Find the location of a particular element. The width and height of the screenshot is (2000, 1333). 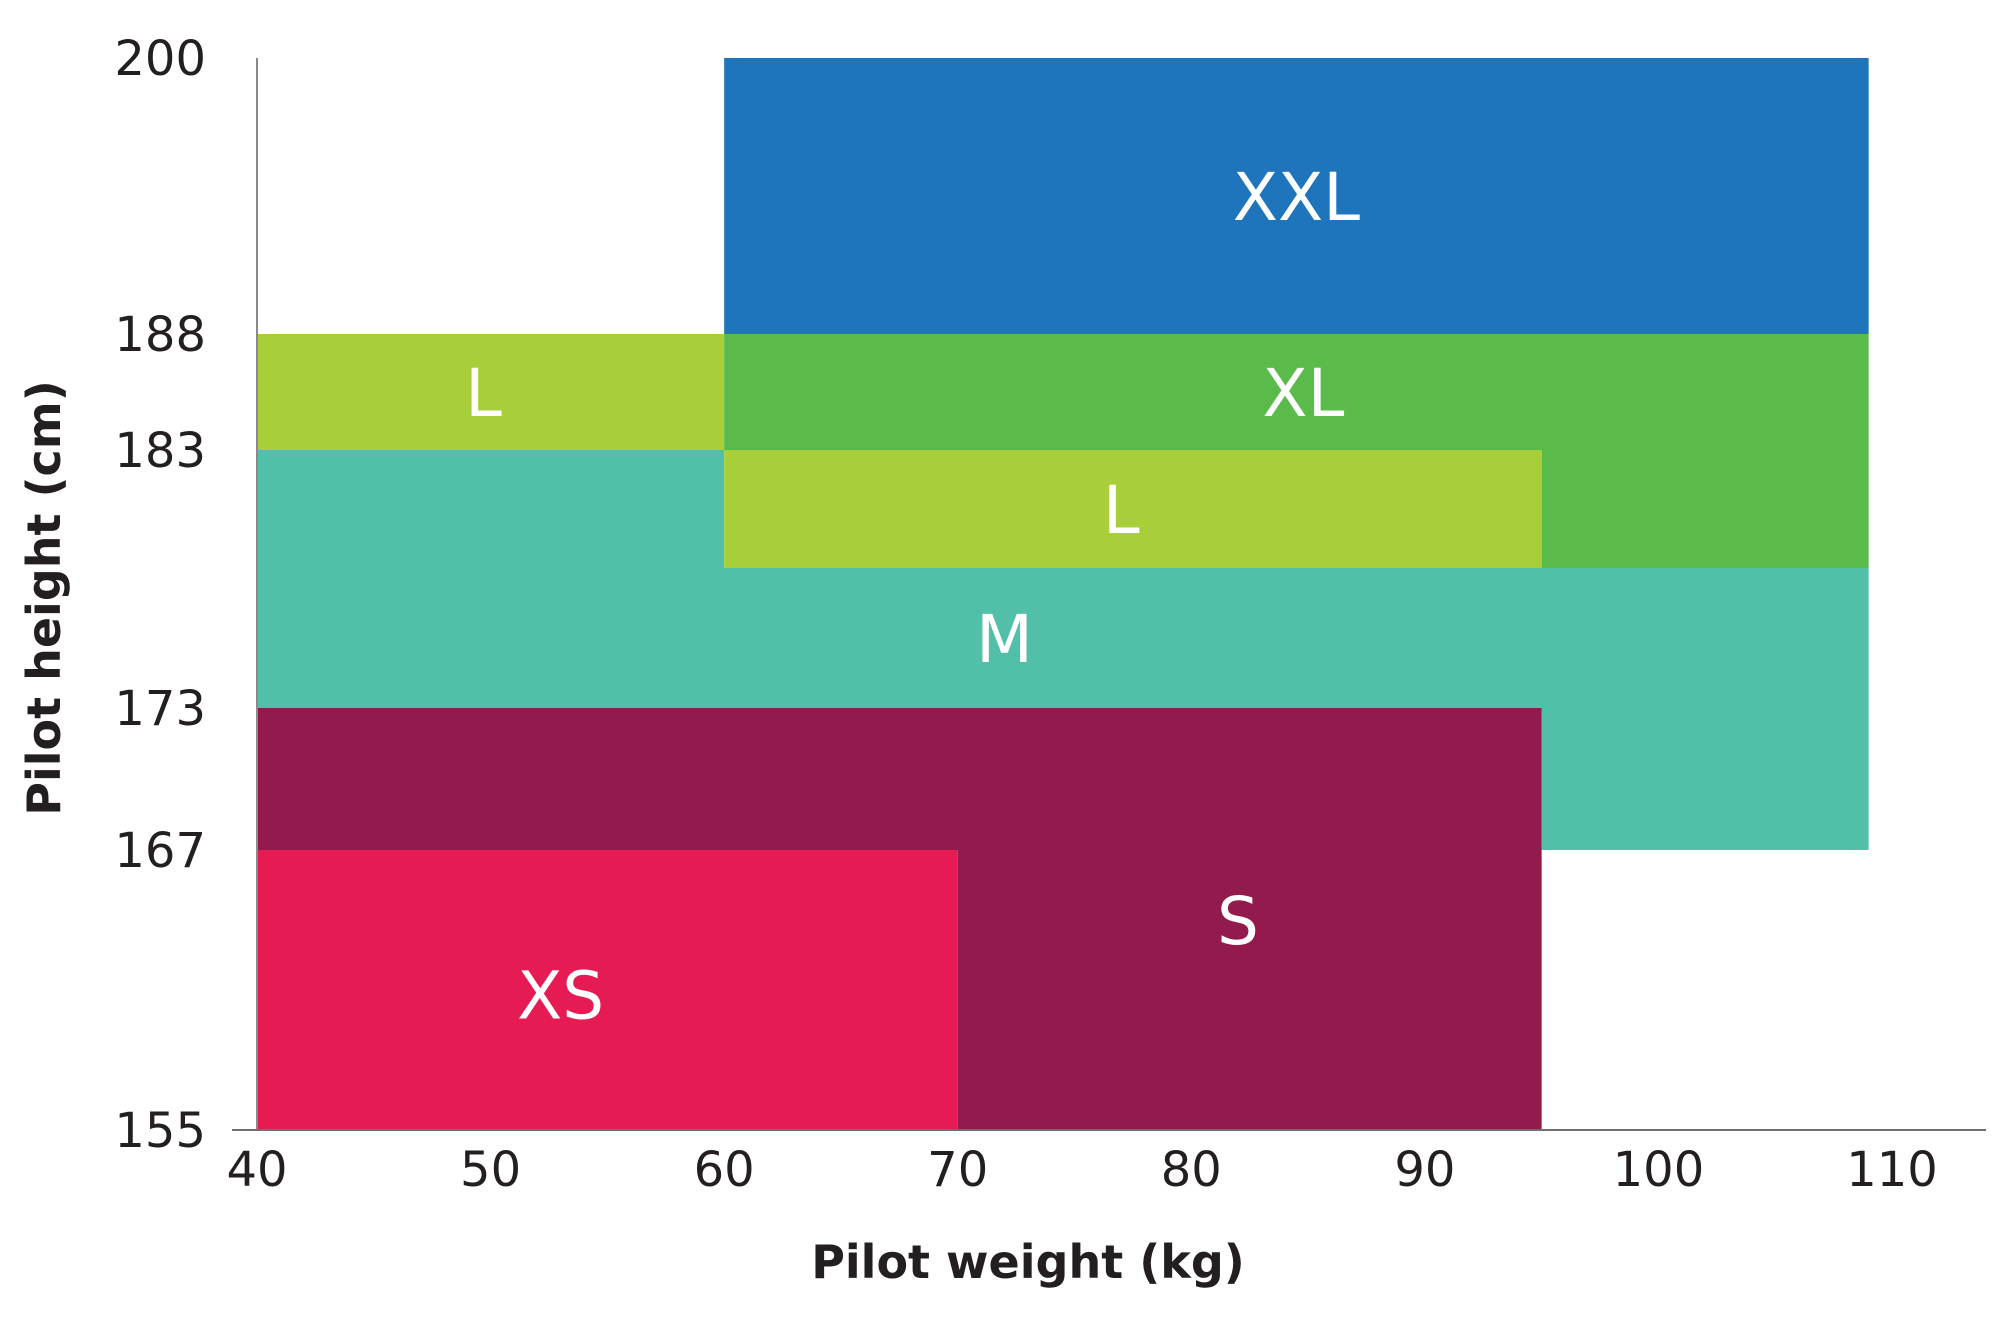

zone-label-xxl: XXL is located at coordinates (1296, 197).